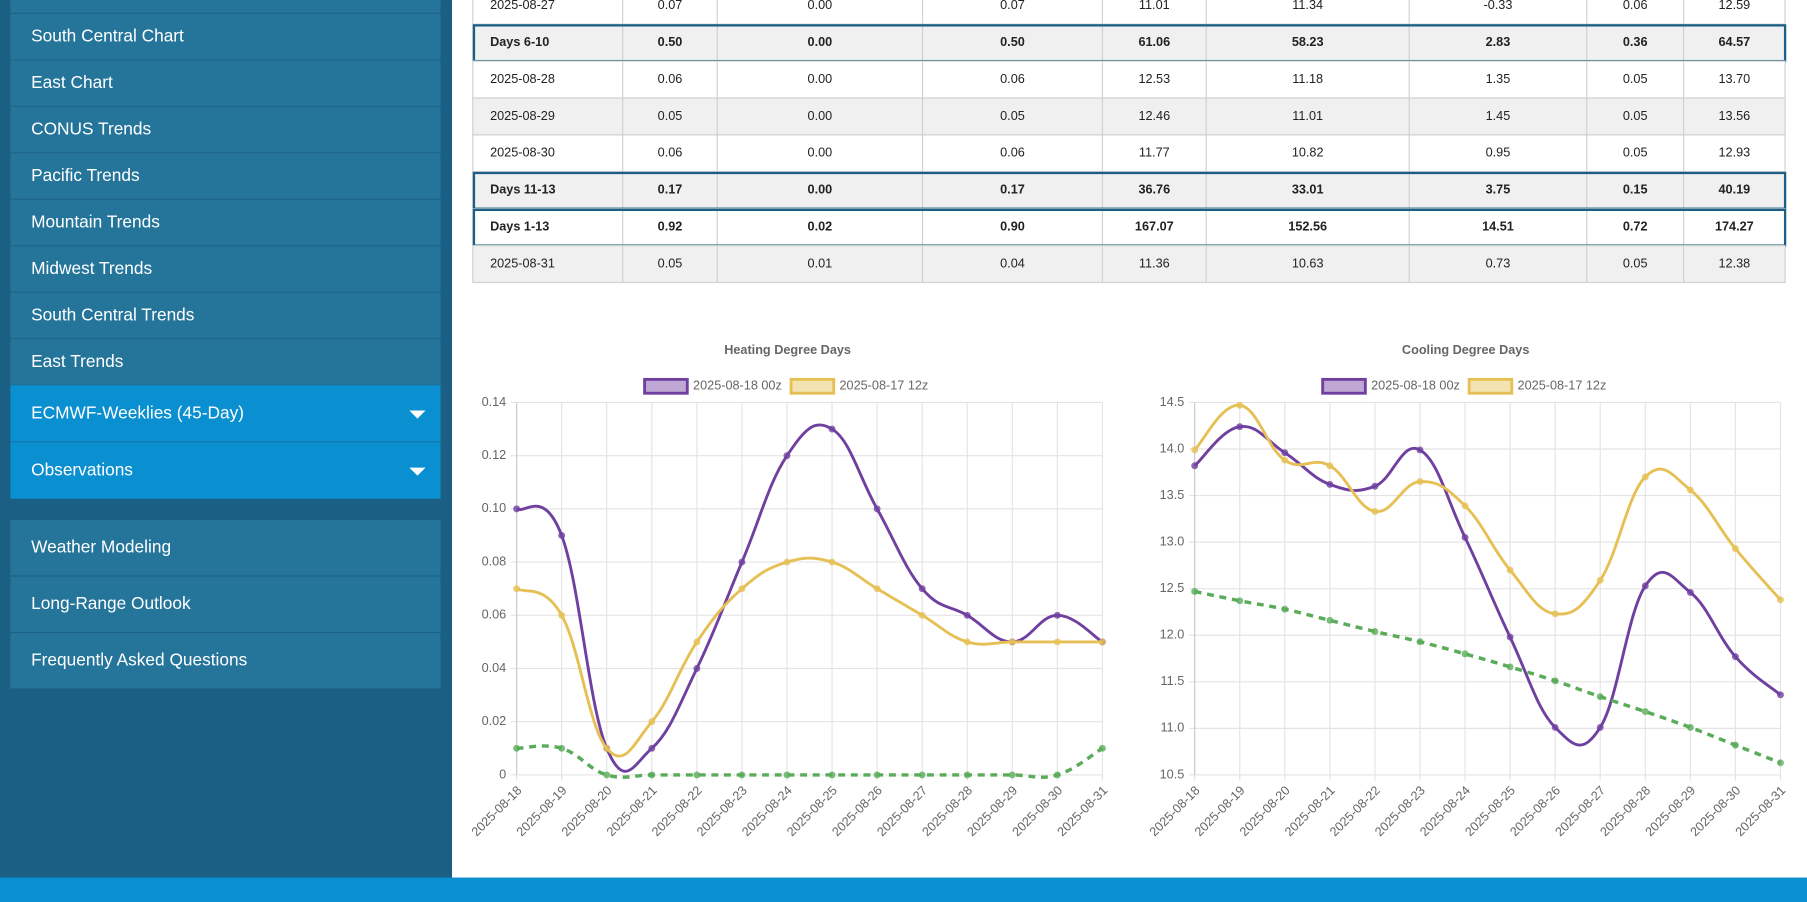 The width and height of the screenshot is (1807, 902). Describe the element at coordinates (1635, 227) in the screenshot. I see `table-cell: 0.72` at that location.